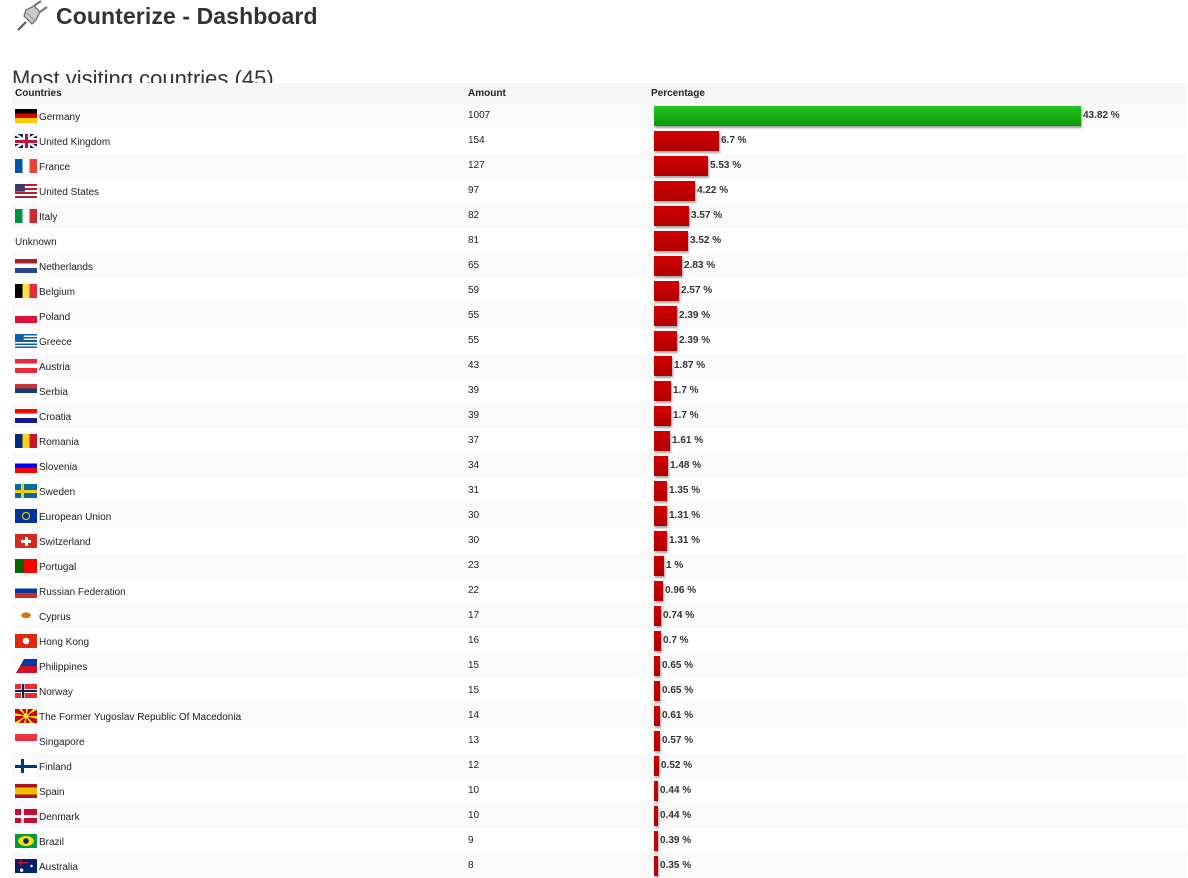 The width and height of the screenshot is (1188, 878). What do you see at coordinates (58, 567) in the screenshot?
I see `country-name: Portugal` at bounding box center [58, 567].